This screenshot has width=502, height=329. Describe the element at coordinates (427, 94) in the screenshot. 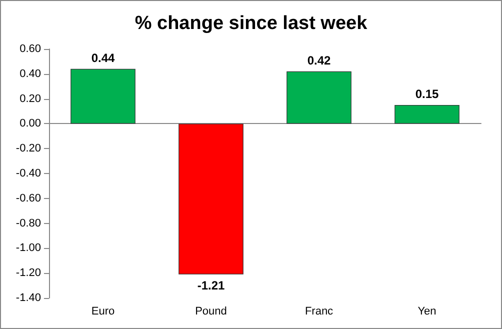

I see `data-label: 0.15` at that location.